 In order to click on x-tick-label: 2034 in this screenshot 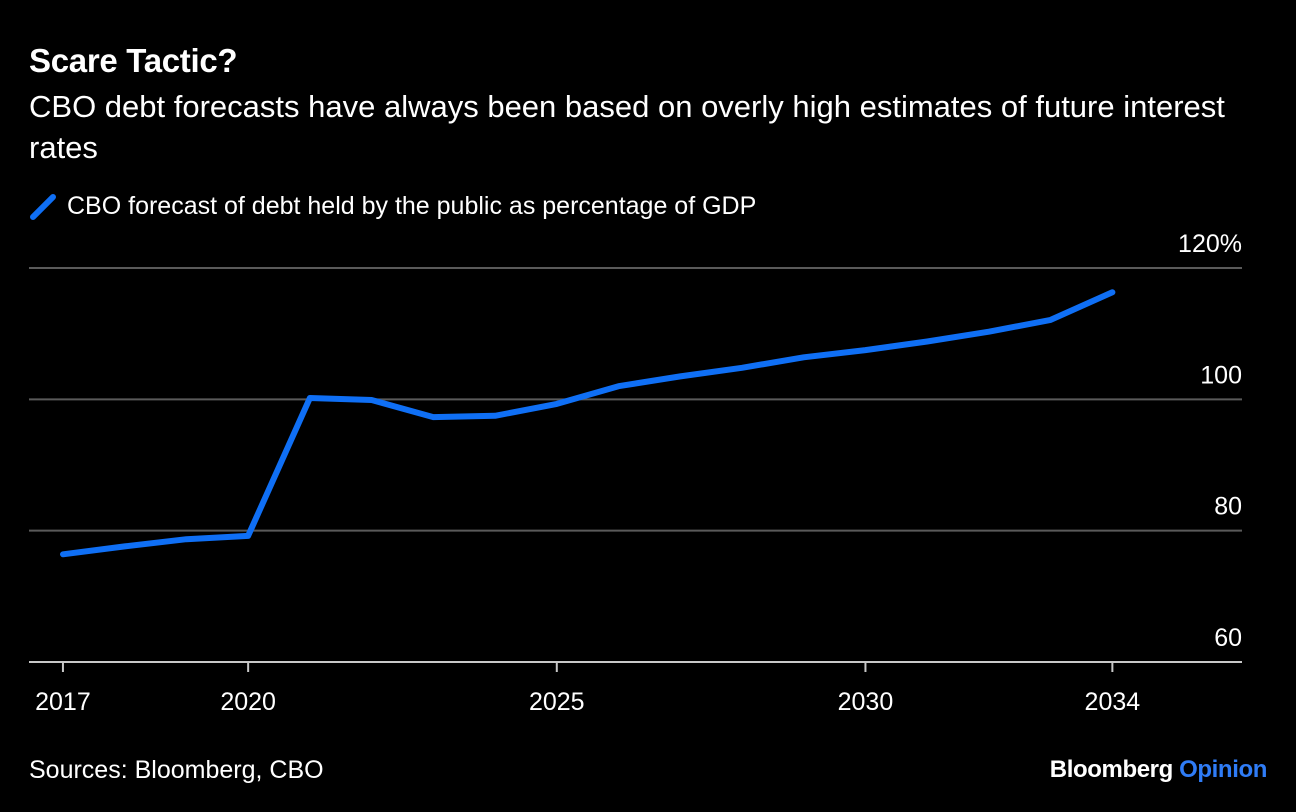, I will do `click(1113, 702)`.